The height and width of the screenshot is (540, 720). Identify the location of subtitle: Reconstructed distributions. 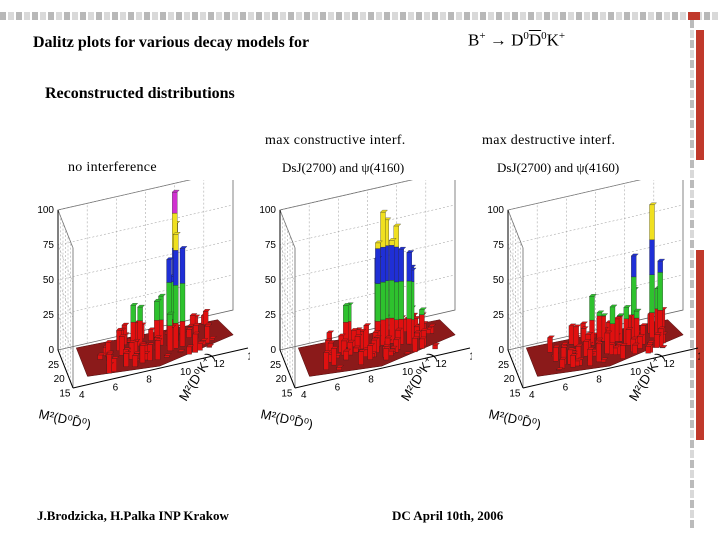
(140, 93).